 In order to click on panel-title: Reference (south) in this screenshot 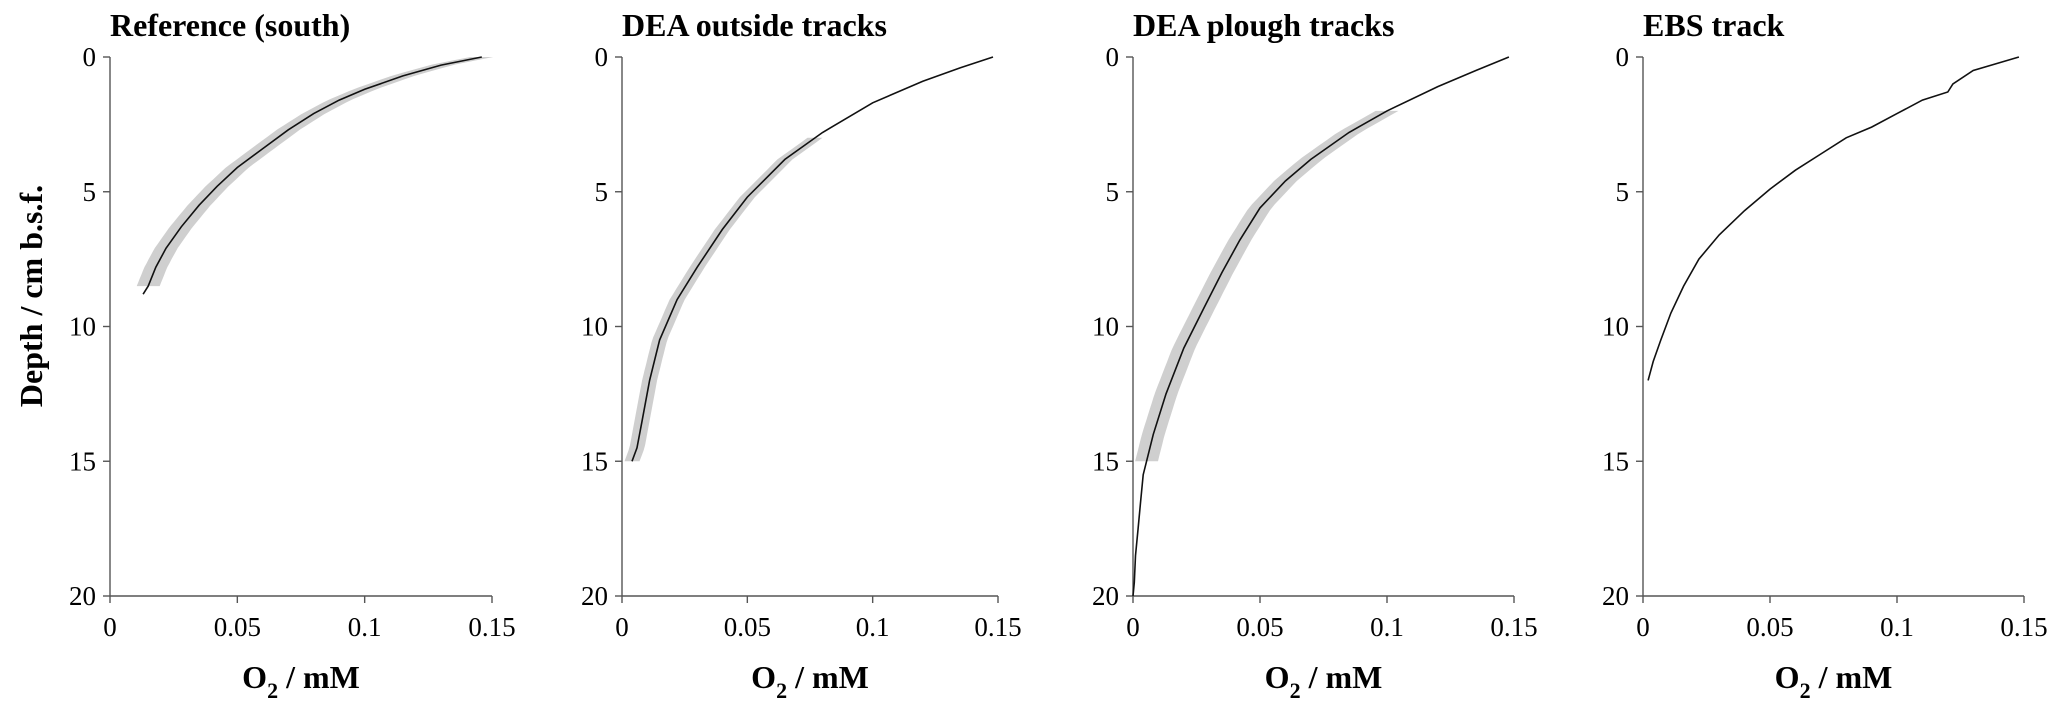, I will do `click(230, 25)`.